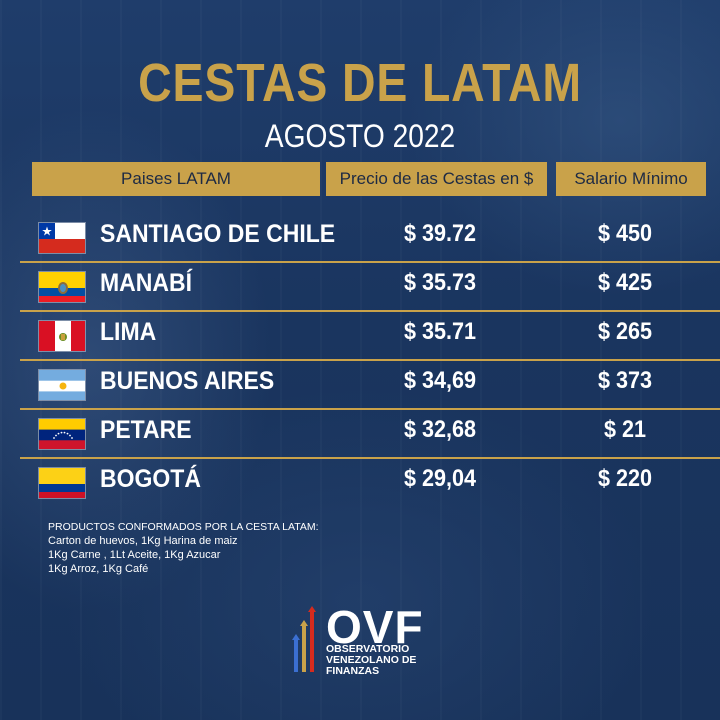 The width and height of the screenshot is (720, 720). I want to click on minimum-wage: $ 373, so click(625, 380).